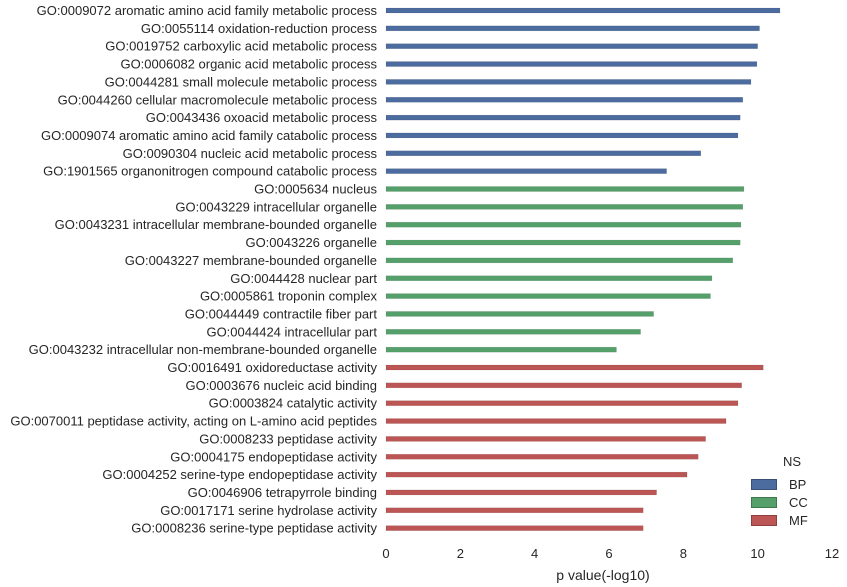 This screenshot has width=847, height=587. I want to click on y-tick-label-go-0043227: GO:0043227 membrane-bounded organelle, so click(251, 260).